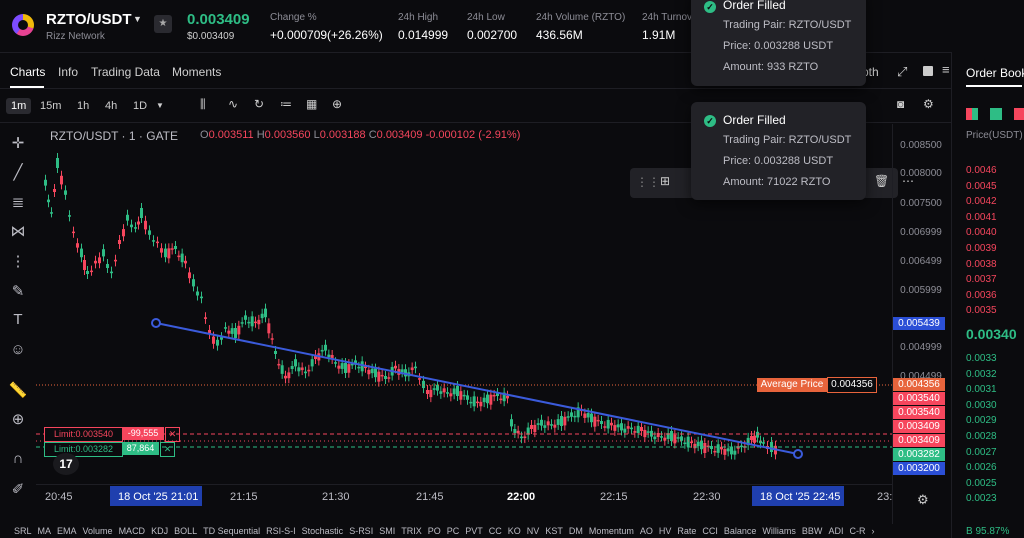 This screenshot has height=538, width=1024. Describe the element at coordinates (411, 531) in the screenshot. I see `indicator-item: TRIX` at that location.